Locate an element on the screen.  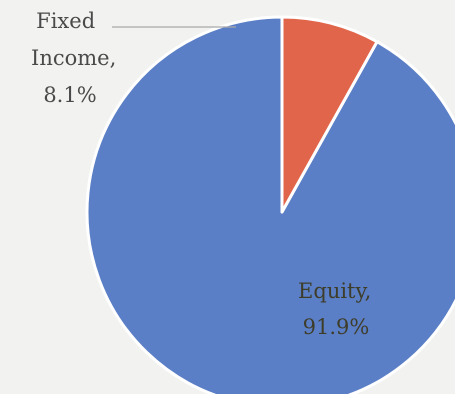
fixed-income-label-line-3: 8.1% is located at coordinates (69, 95).